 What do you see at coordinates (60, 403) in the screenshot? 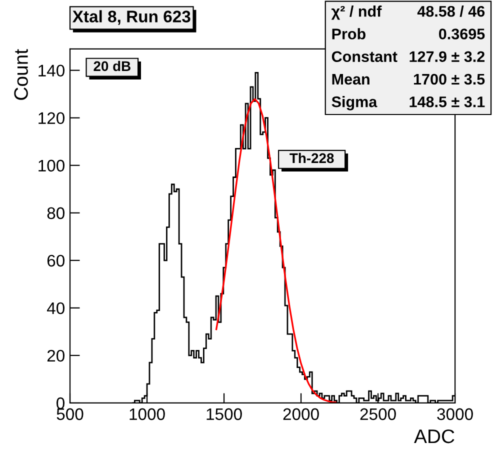
I see `y-tick-label: 0` at bounding box center [60, 403].